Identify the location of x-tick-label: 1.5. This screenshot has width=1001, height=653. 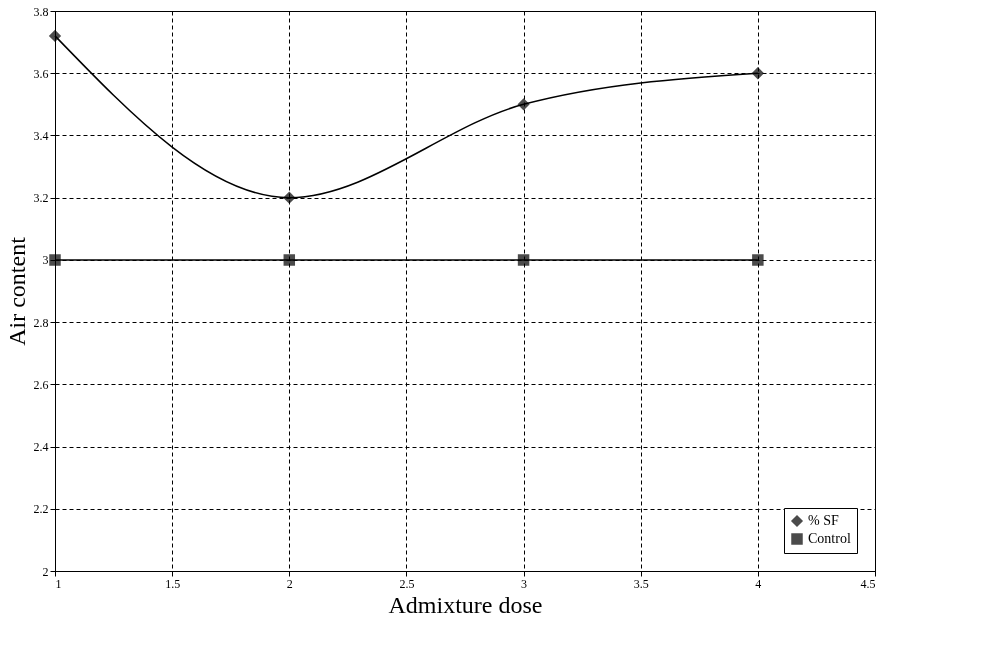
(173, 583).